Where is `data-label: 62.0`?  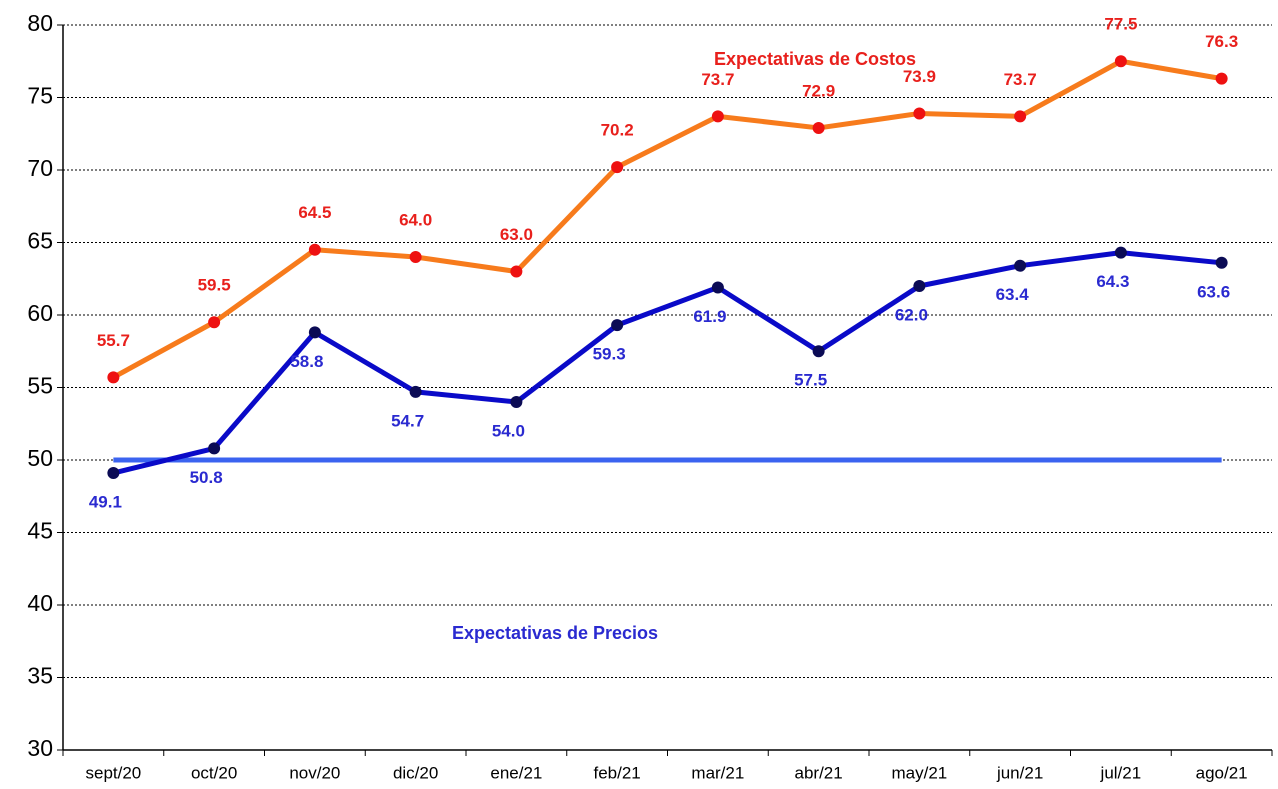 data-label: 62.0 is located at coordinates (911, 314).